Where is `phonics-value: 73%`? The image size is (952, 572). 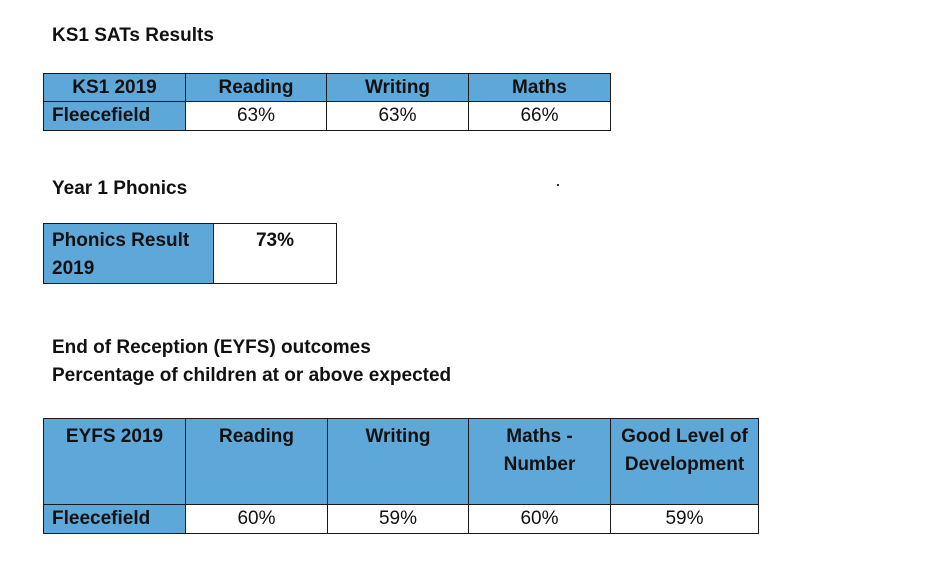 phonics-value: 73% is located at coordinates (275, 253).